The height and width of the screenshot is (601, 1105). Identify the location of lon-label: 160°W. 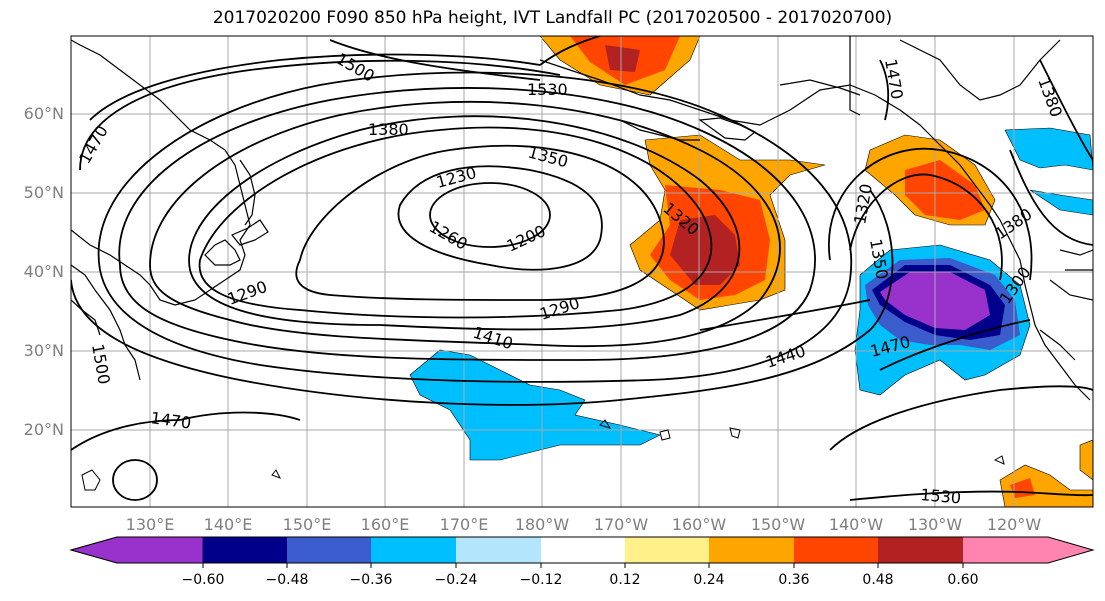
(699, 524).